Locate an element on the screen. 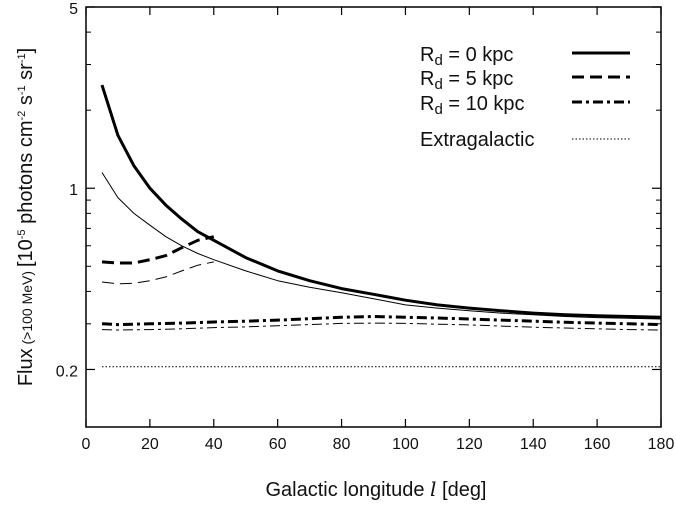 This screenshot has height=505, width=676. series-line-dashed-thick is located at coordinates (158, 250).